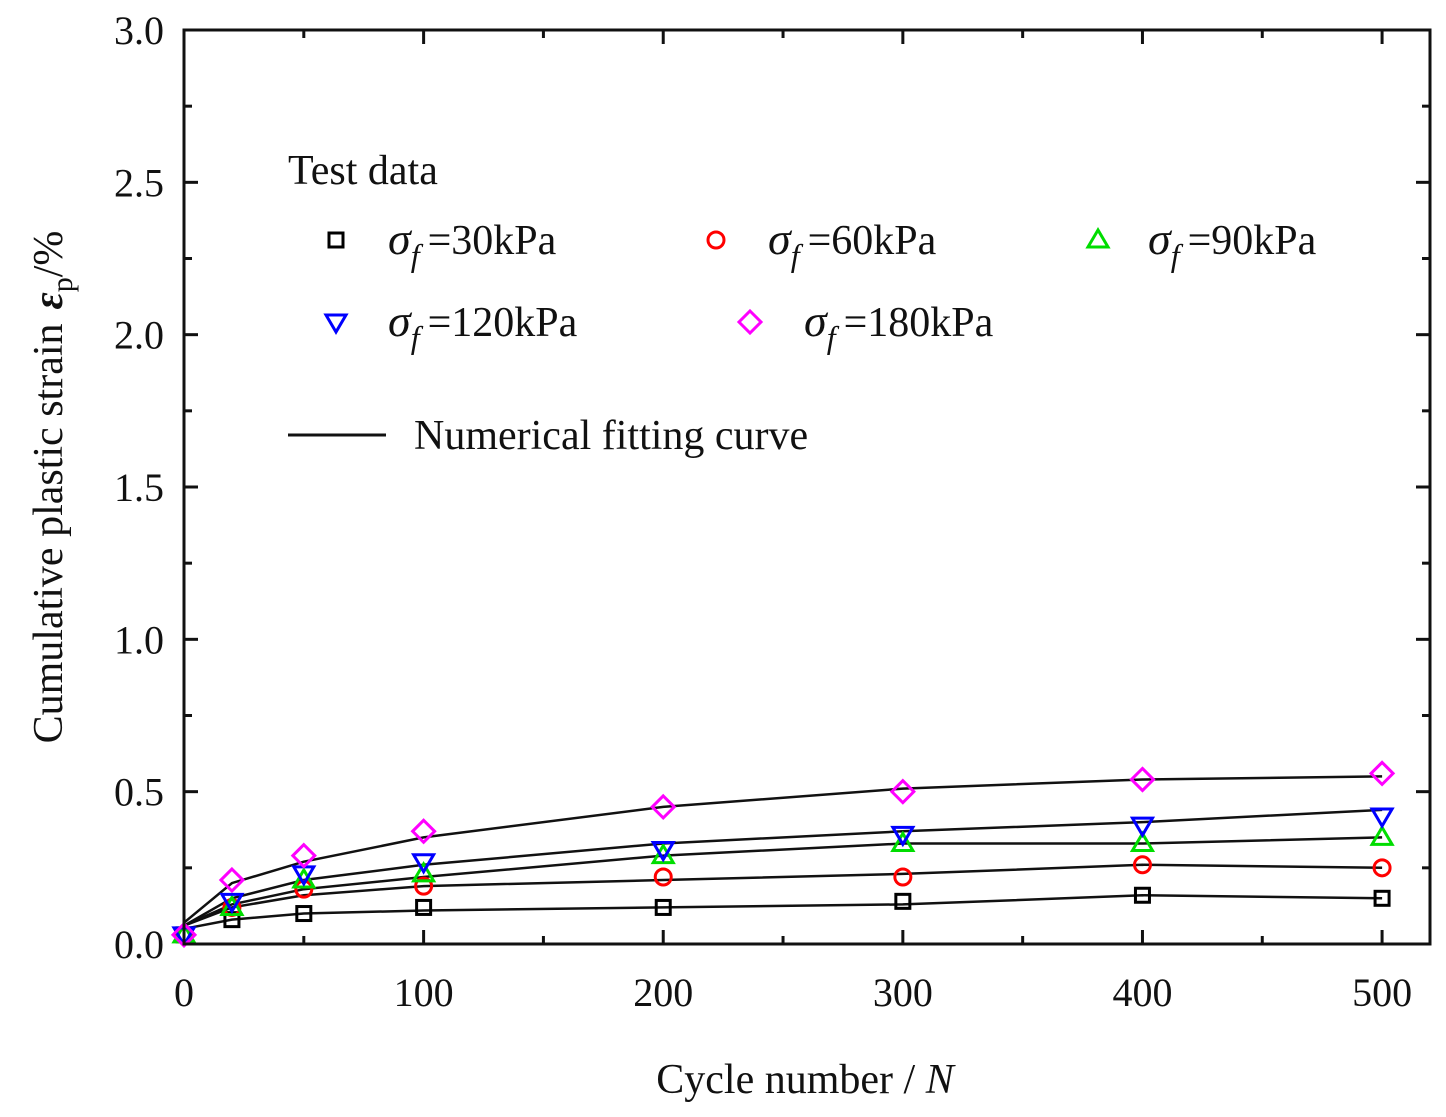 The image size is (1446, 1117). I want to click on y-axis-title-text: Cumulative plastic strain, so click(49, 533).